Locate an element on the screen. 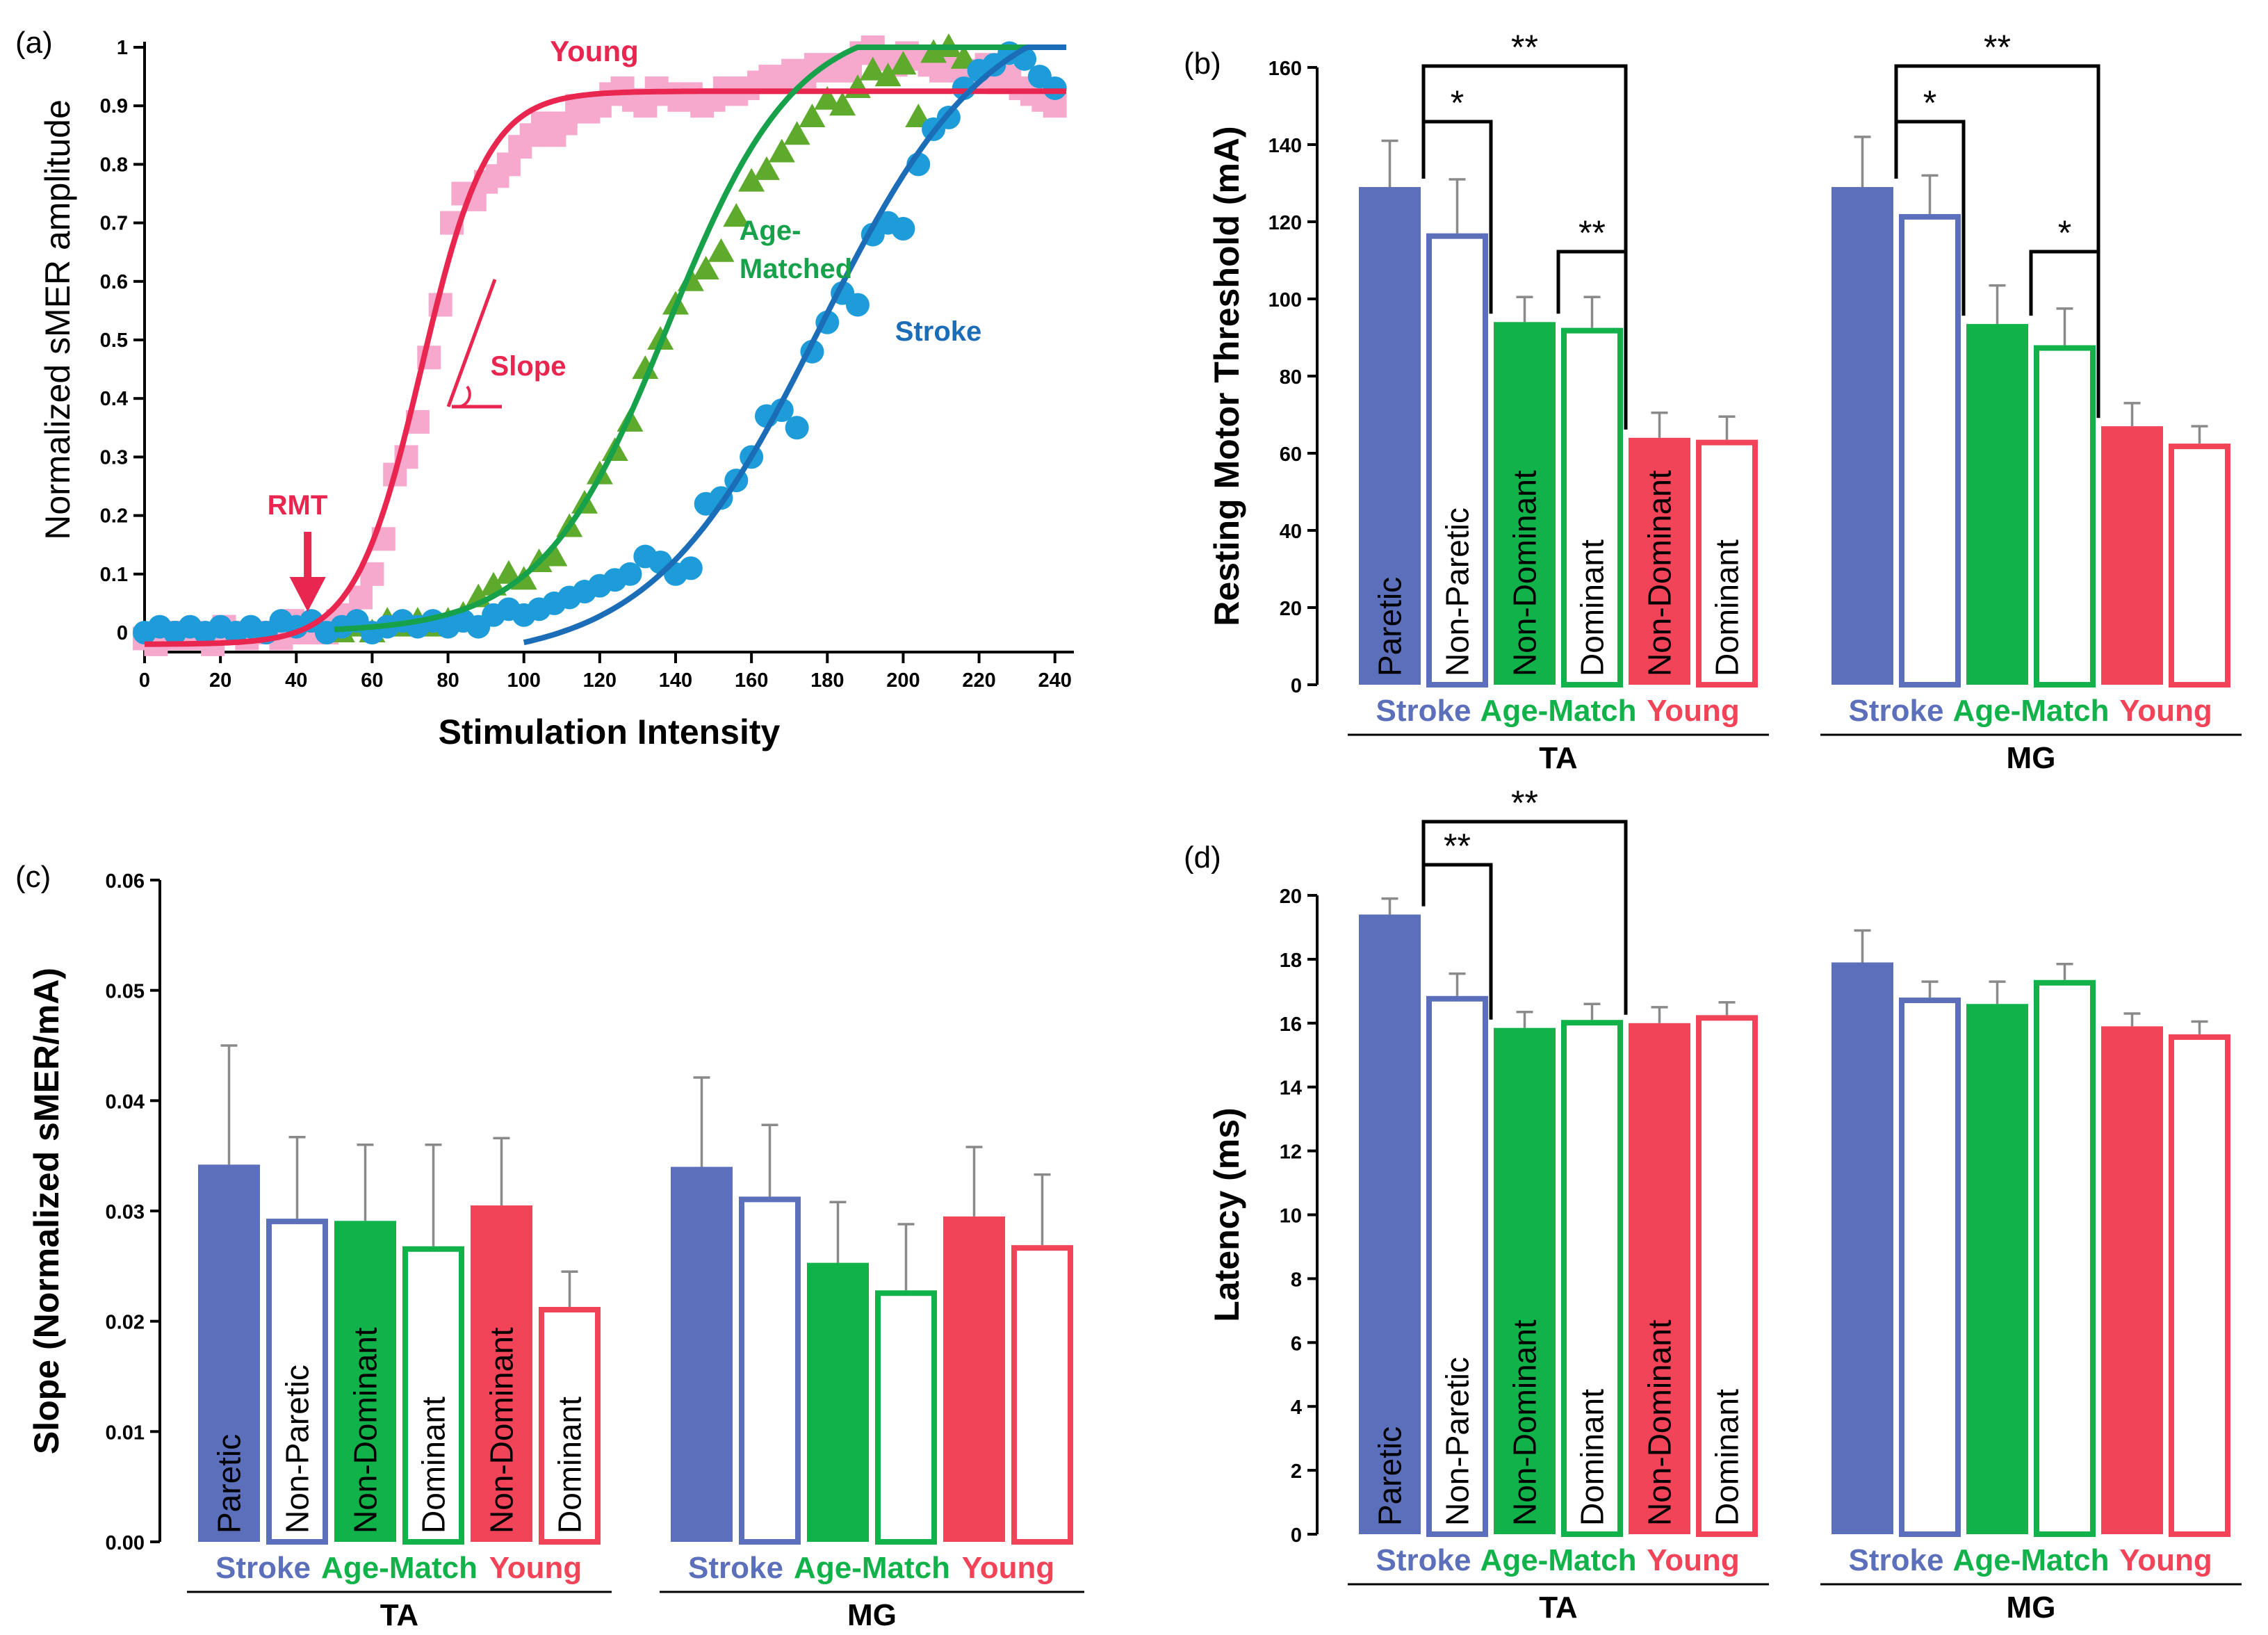 The image size is (2268, 1635). y-tick-label: 0 is located at coordinates (122, 633).